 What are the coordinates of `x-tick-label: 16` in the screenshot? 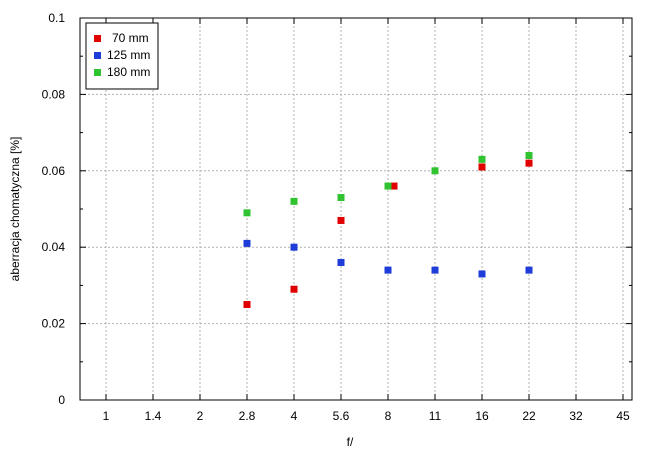 It's located at (482, 416).